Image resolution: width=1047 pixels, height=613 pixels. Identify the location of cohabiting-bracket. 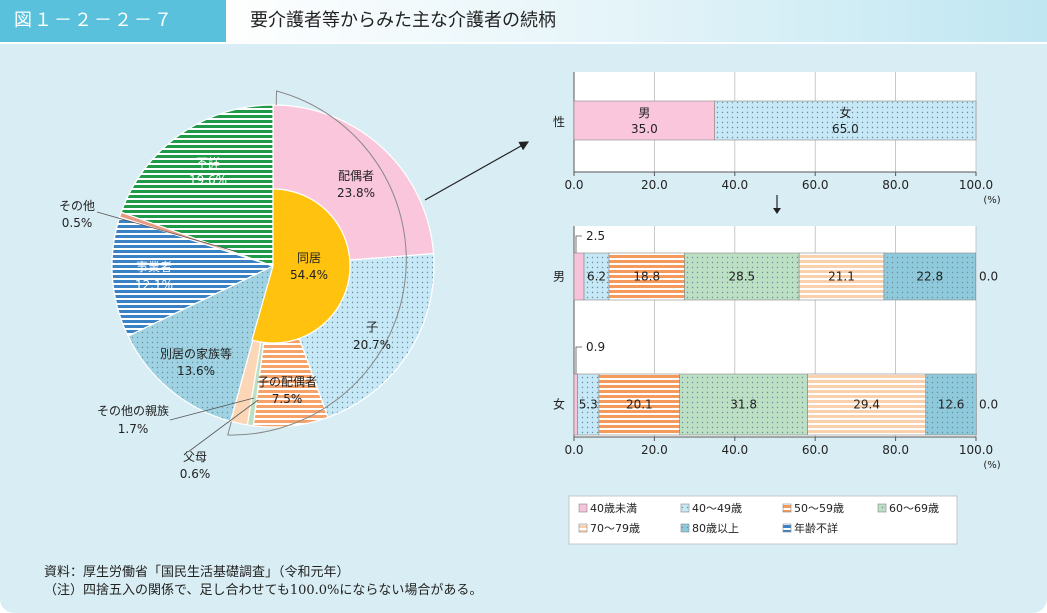
(317, 263).